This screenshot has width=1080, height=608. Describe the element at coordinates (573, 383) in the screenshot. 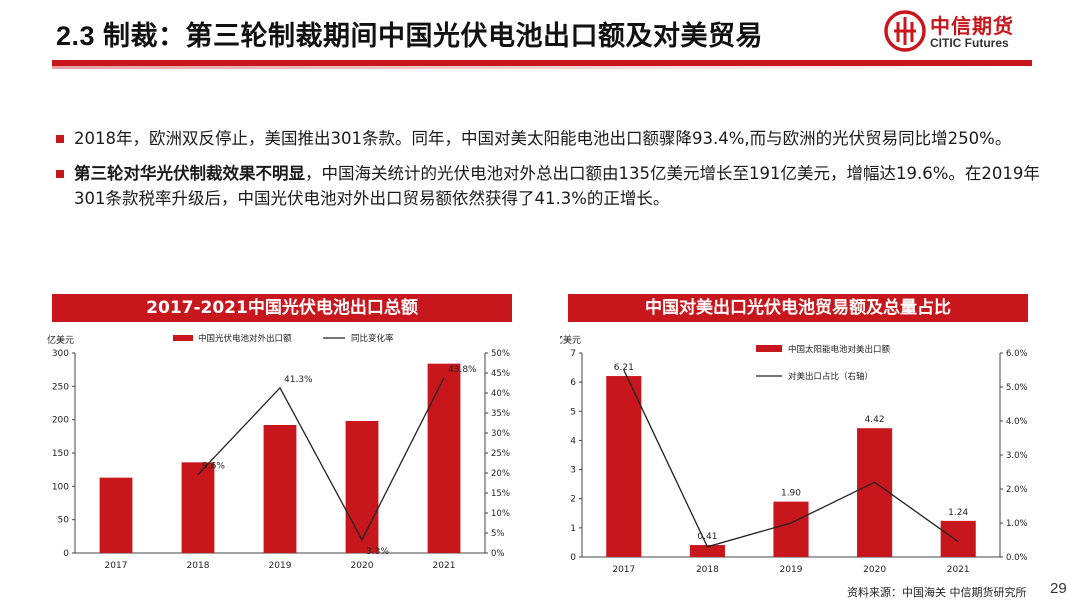

I see `chart2-ytick-label: 6` at that location.